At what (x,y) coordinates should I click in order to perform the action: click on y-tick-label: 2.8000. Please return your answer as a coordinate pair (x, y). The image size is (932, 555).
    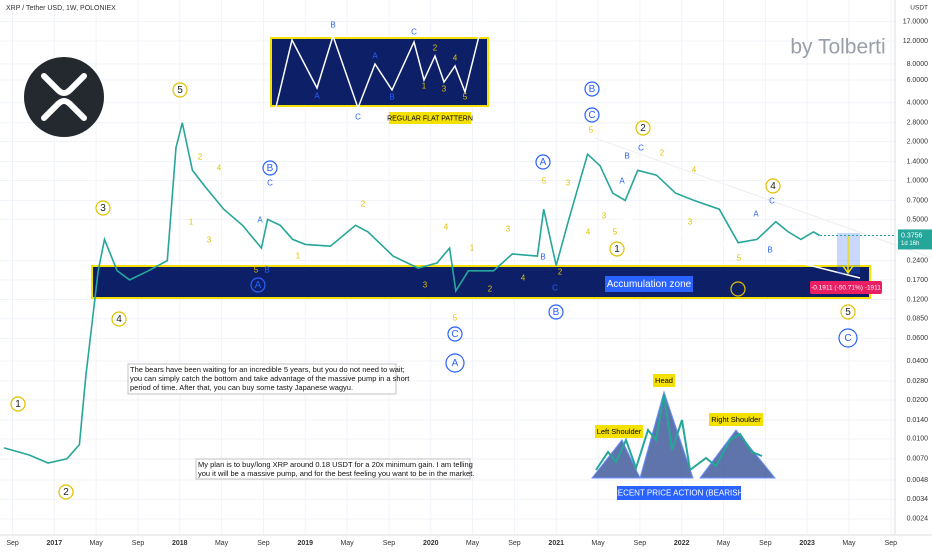
    Looking at the image, I should click on (918, 123).